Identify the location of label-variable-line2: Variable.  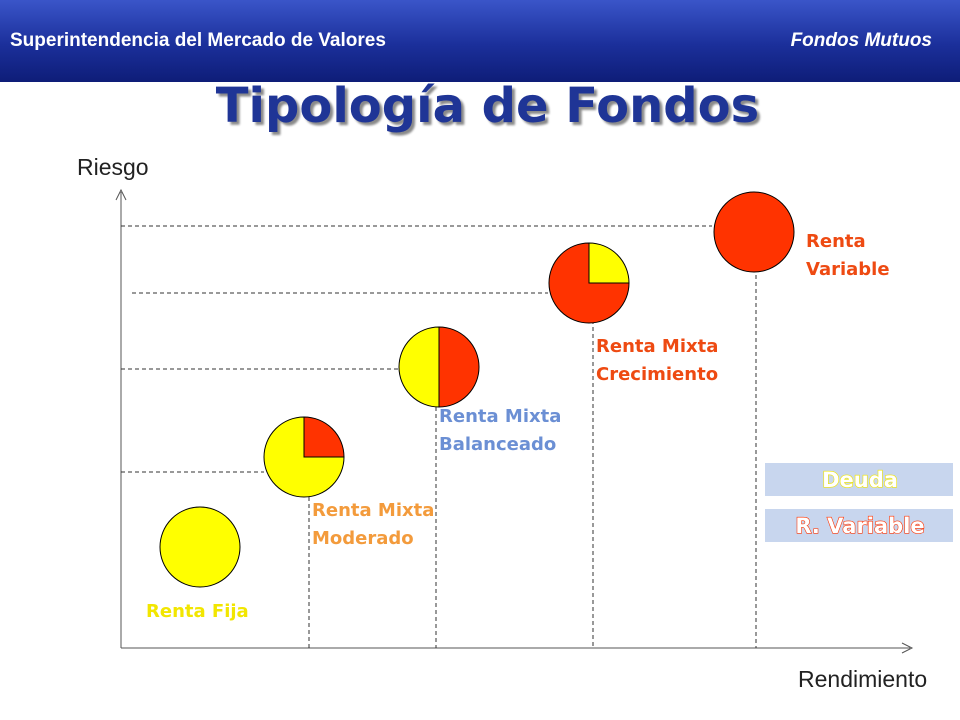
(848, 269).